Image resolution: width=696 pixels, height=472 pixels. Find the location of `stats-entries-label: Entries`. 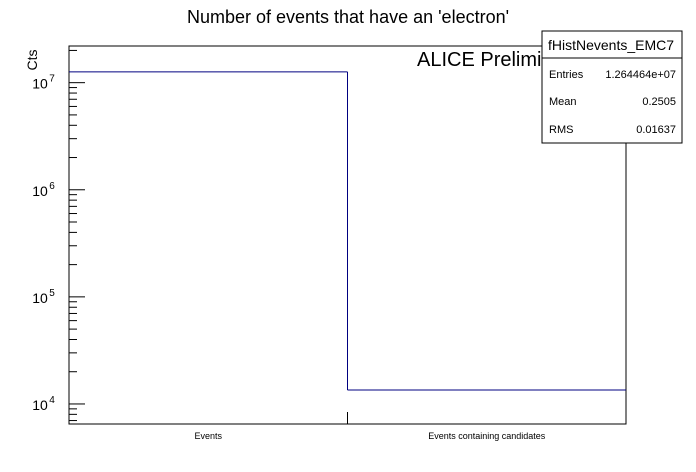

stats-entries-label: Entries is located at coordinates (566, 75).